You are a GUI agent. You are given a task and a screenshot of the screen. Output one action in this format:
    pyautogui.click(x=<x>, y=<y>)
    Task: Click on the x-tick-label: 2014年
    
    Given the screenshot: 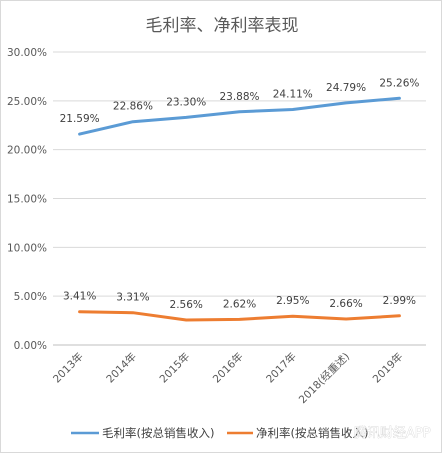 What is the action you would take?
    pyautogui.click(x=122, y=368)
    